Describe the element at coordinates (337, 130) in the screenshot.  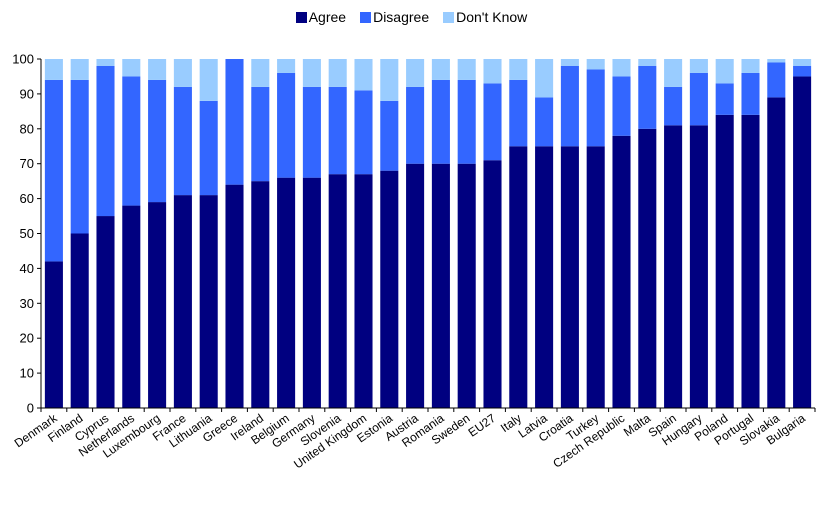
I see `bar-disagree-slovenia` at that location.